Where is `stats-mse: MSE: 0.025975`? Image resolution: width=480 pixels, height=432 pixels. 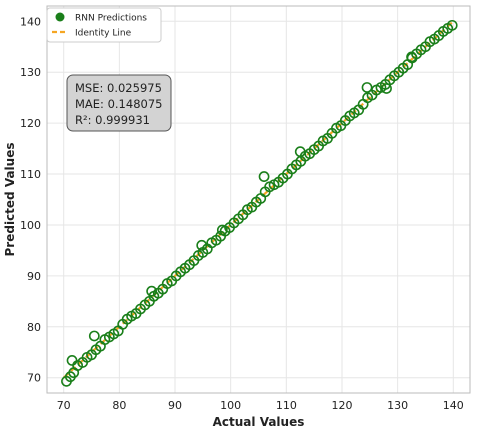
stats-mse: MSE: 0.025975 is located at coordinates (118, 88).